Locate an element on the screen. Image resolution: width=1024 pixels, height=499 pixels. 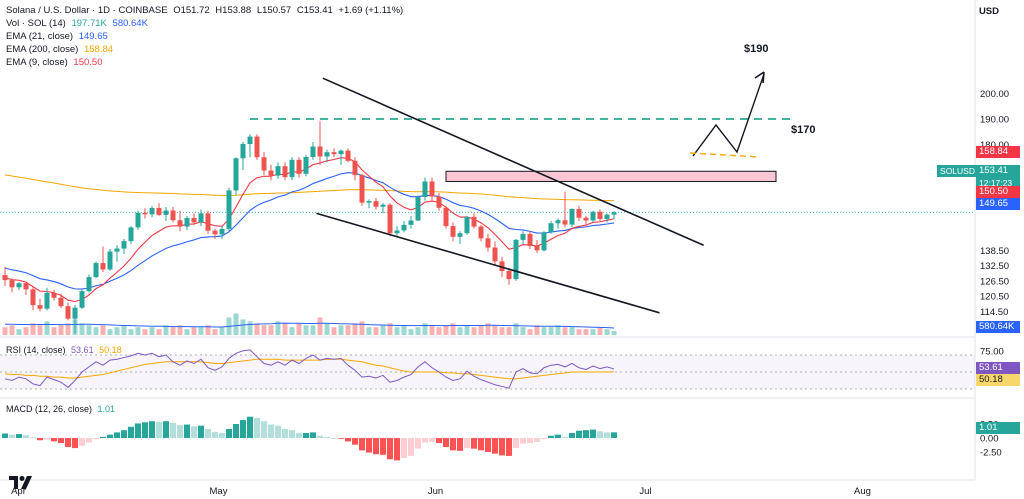
time-tick-label: May is located at coordinates (219, 491).